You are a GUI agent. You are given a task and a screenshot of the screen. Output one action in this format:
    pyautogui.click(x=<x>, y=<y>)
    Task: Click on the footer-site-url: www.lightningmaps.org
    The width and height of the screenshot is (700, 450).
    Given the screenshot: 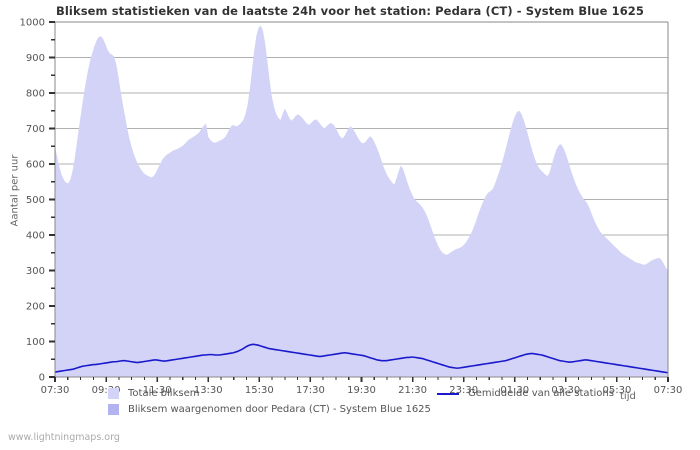 What is the action you would take?
    pyautogui.click(x=64, y=437)
    